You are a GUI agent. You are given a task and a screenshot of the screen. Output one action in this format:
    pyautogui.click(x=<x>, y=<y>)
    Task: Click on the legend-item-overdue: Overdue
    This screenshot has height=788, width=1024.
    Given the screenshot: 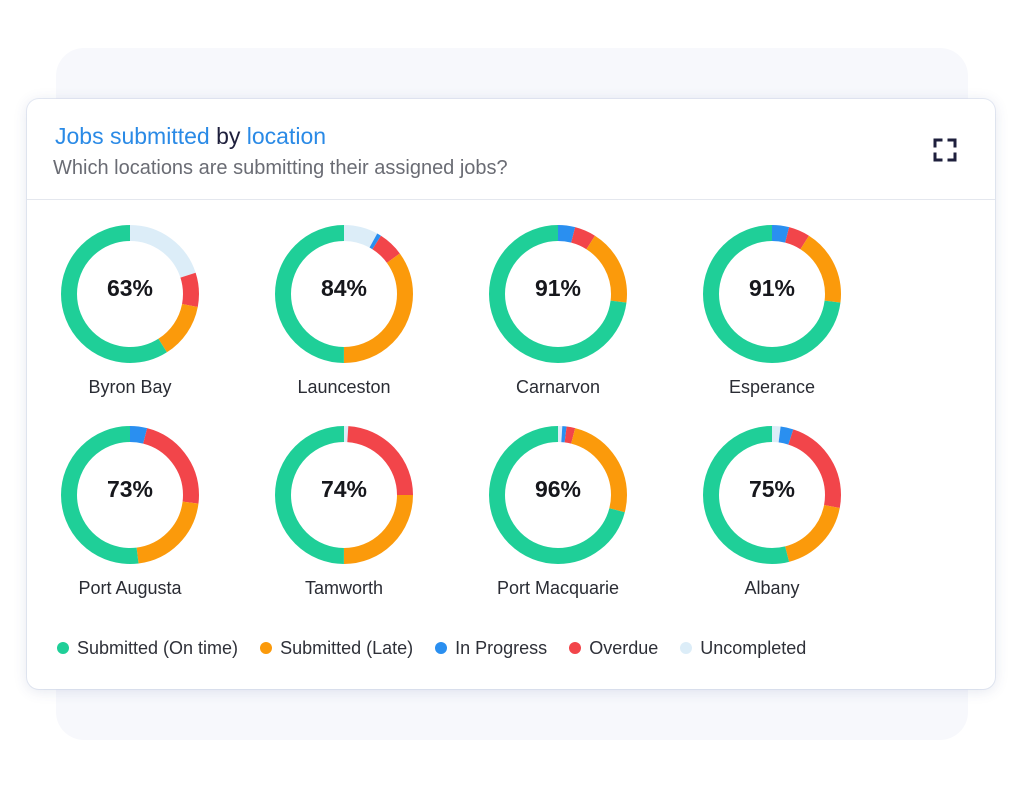 What is the action you would take?
    pyautogui.click(x=613, y=648)
    